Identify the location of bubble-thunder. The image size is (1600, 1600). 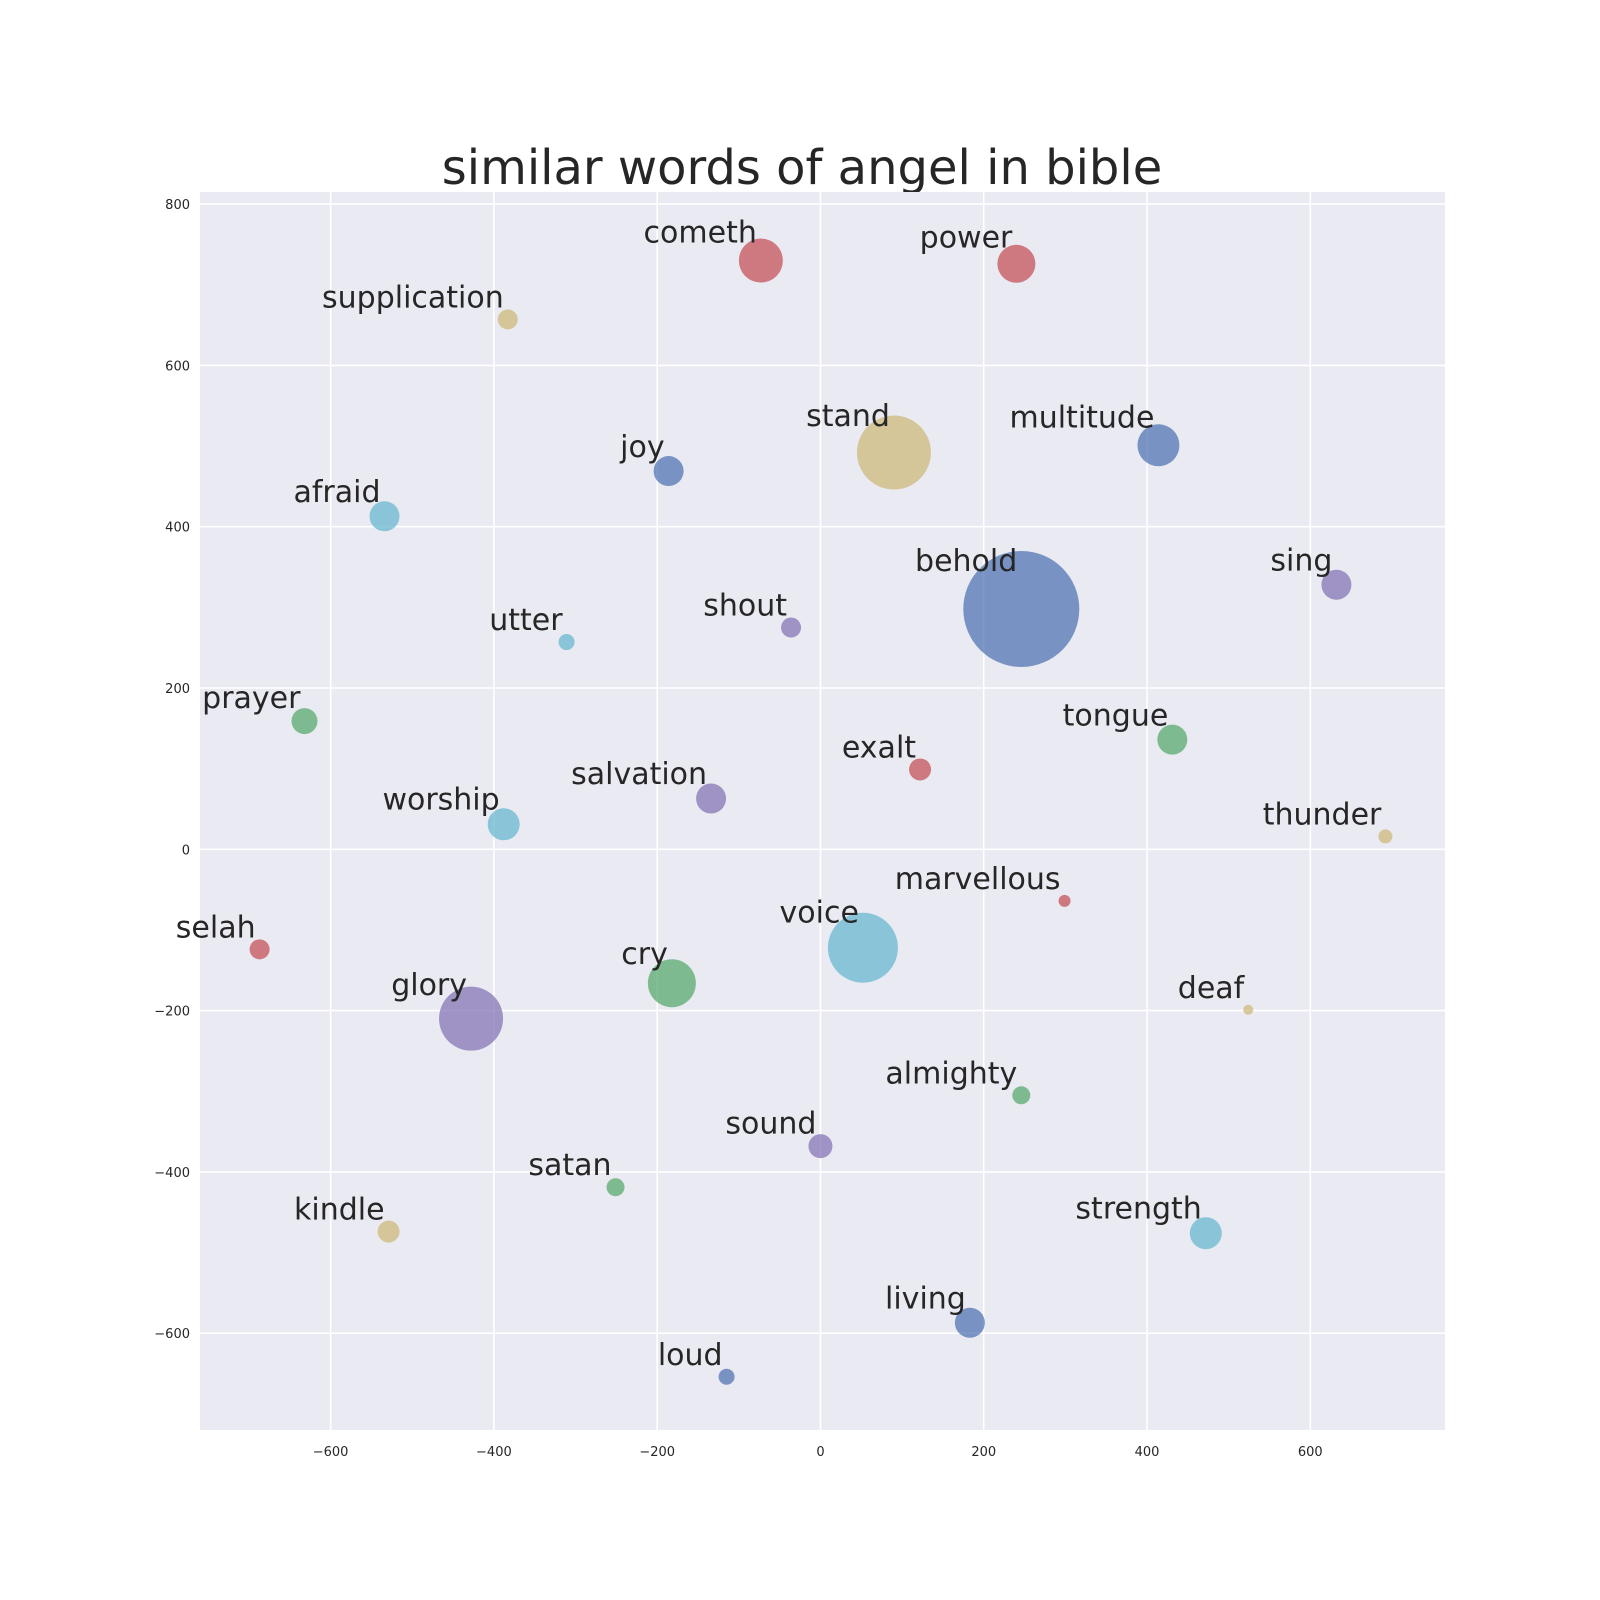
(1385, 836).